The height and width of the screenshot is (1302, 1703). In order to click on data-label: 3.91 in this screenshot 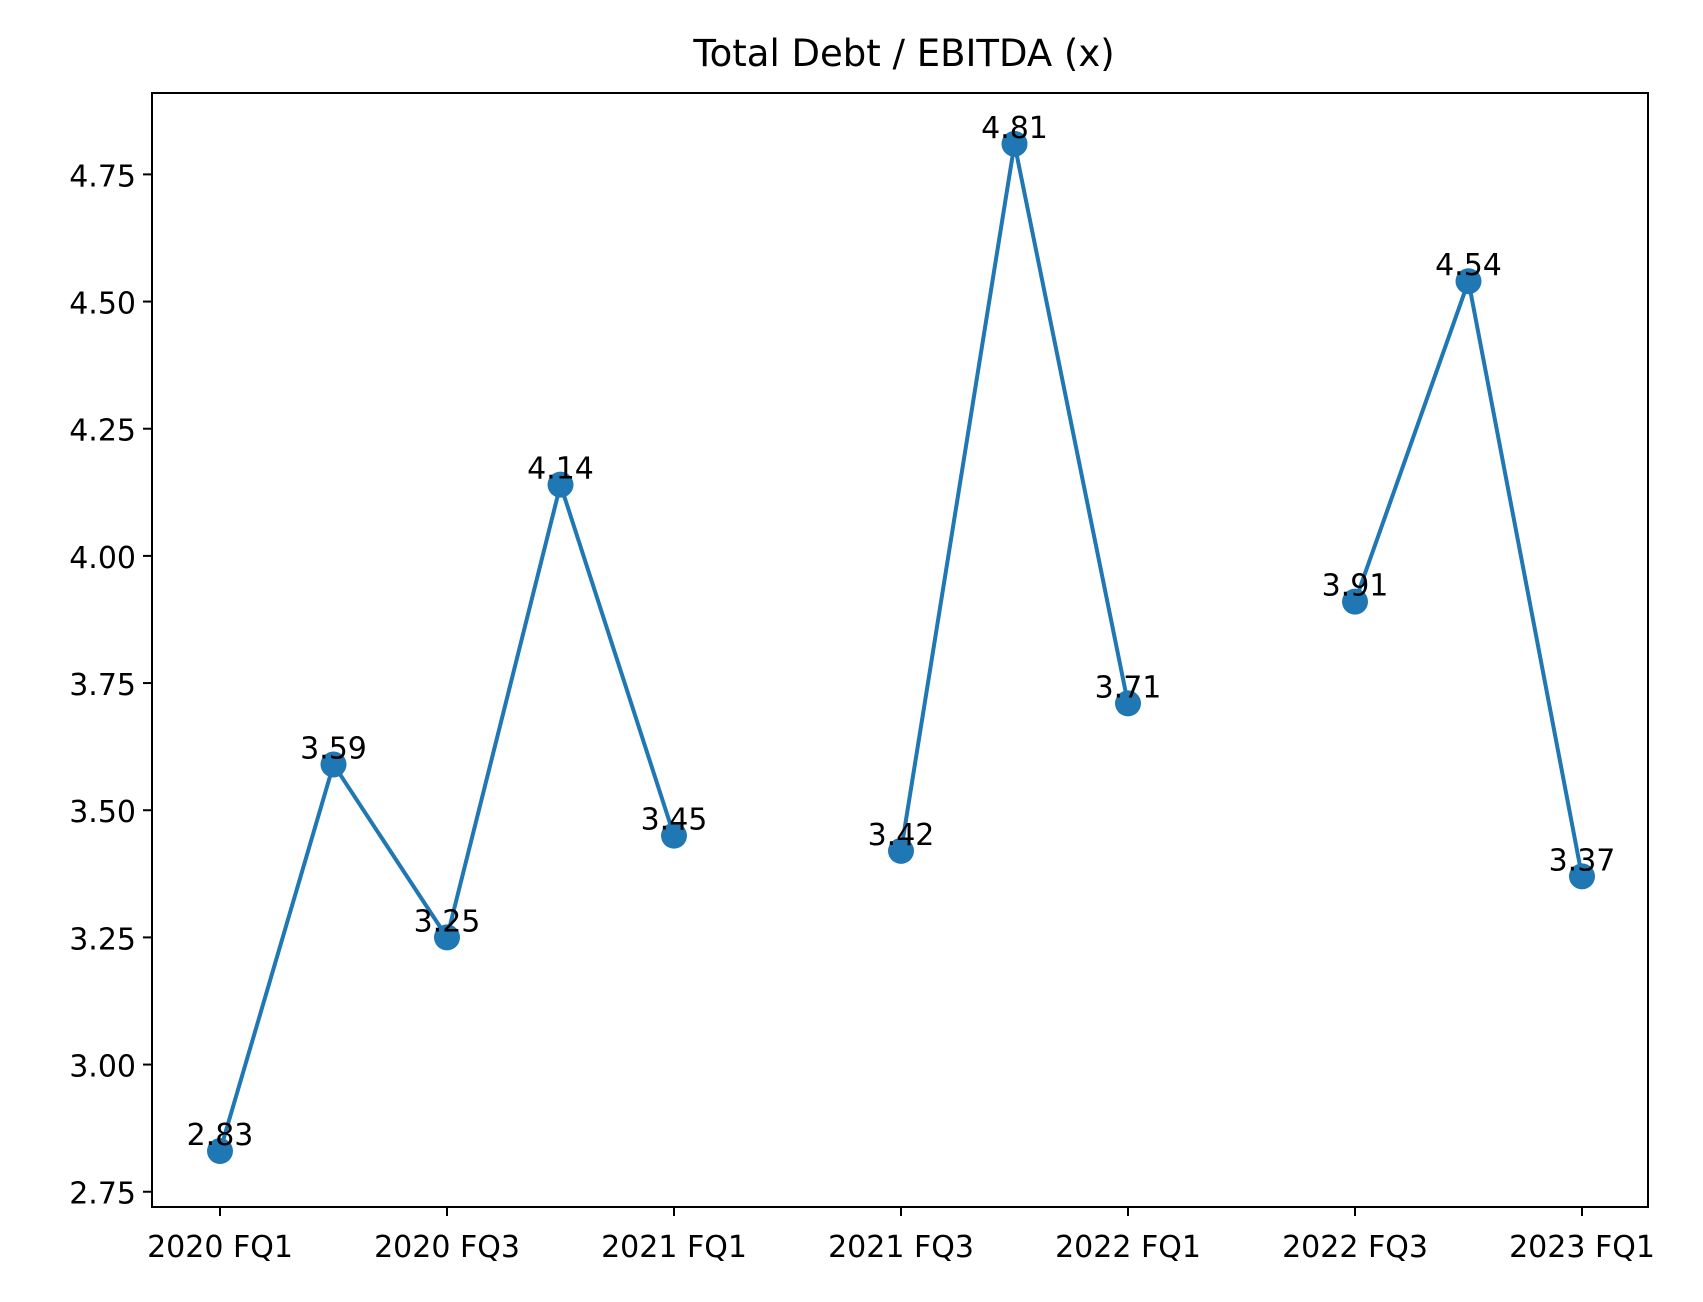, I will do `click(1355, 586)`.